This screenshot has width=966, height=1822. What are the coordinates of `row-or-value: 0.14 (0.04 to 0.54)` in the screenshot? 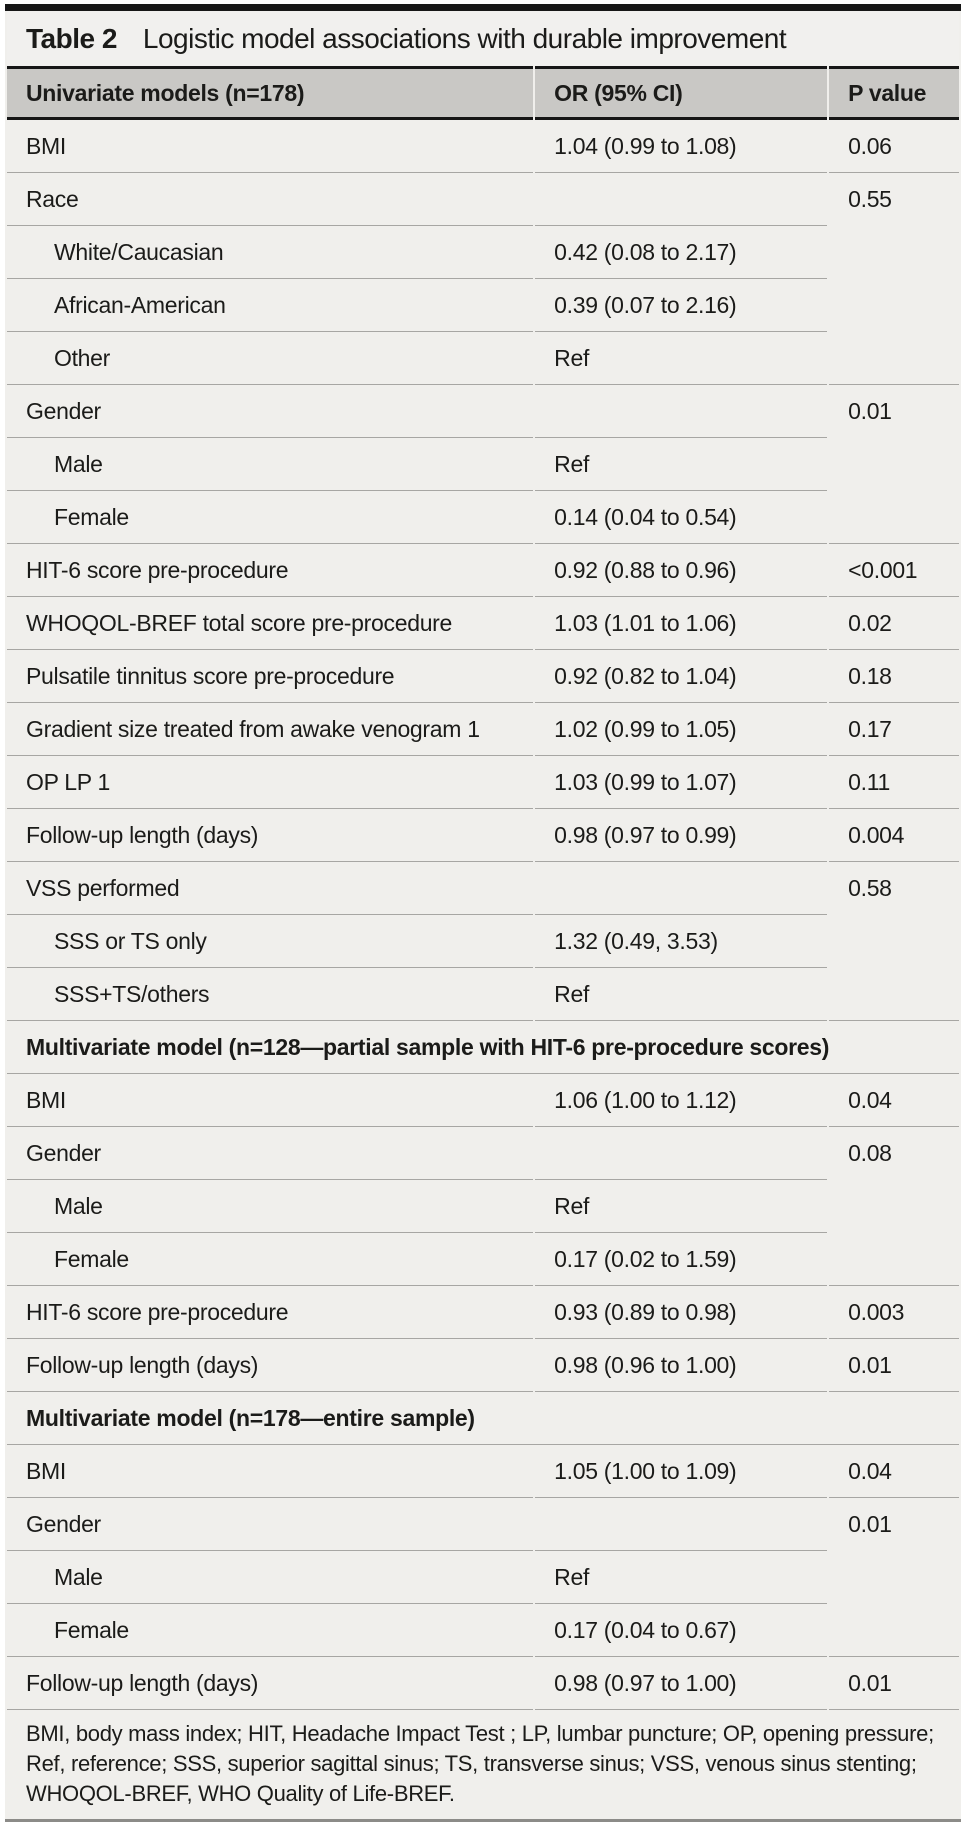 It's located at (681, 517).